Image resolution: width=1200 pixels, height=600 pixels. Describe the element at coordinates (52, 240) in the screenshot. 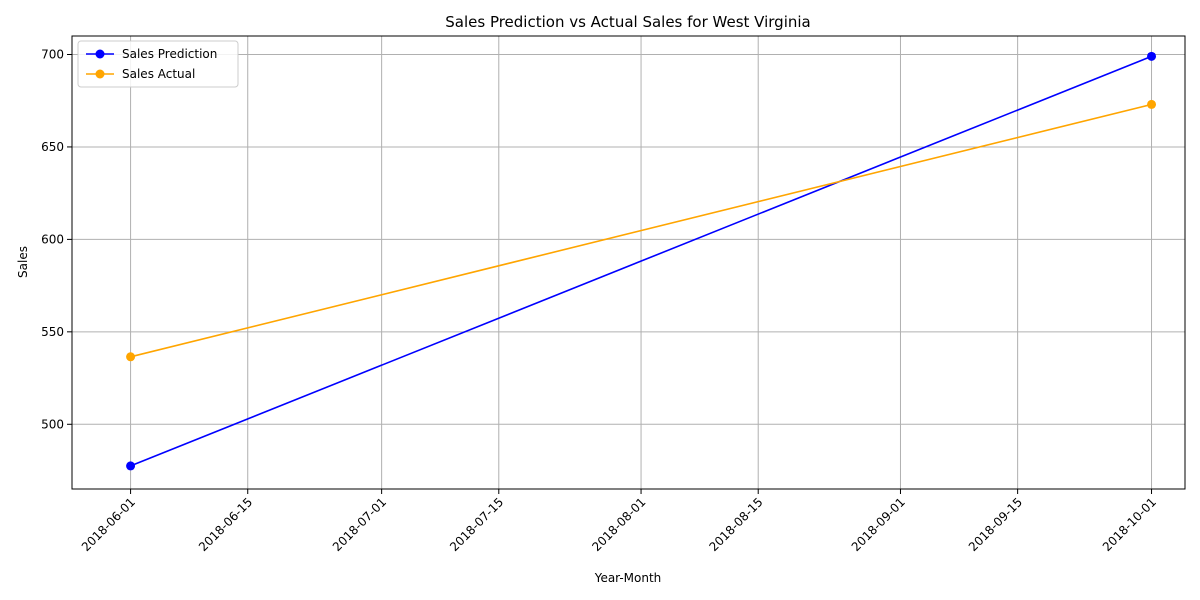

I see `y-tick-label: 600` at that location.